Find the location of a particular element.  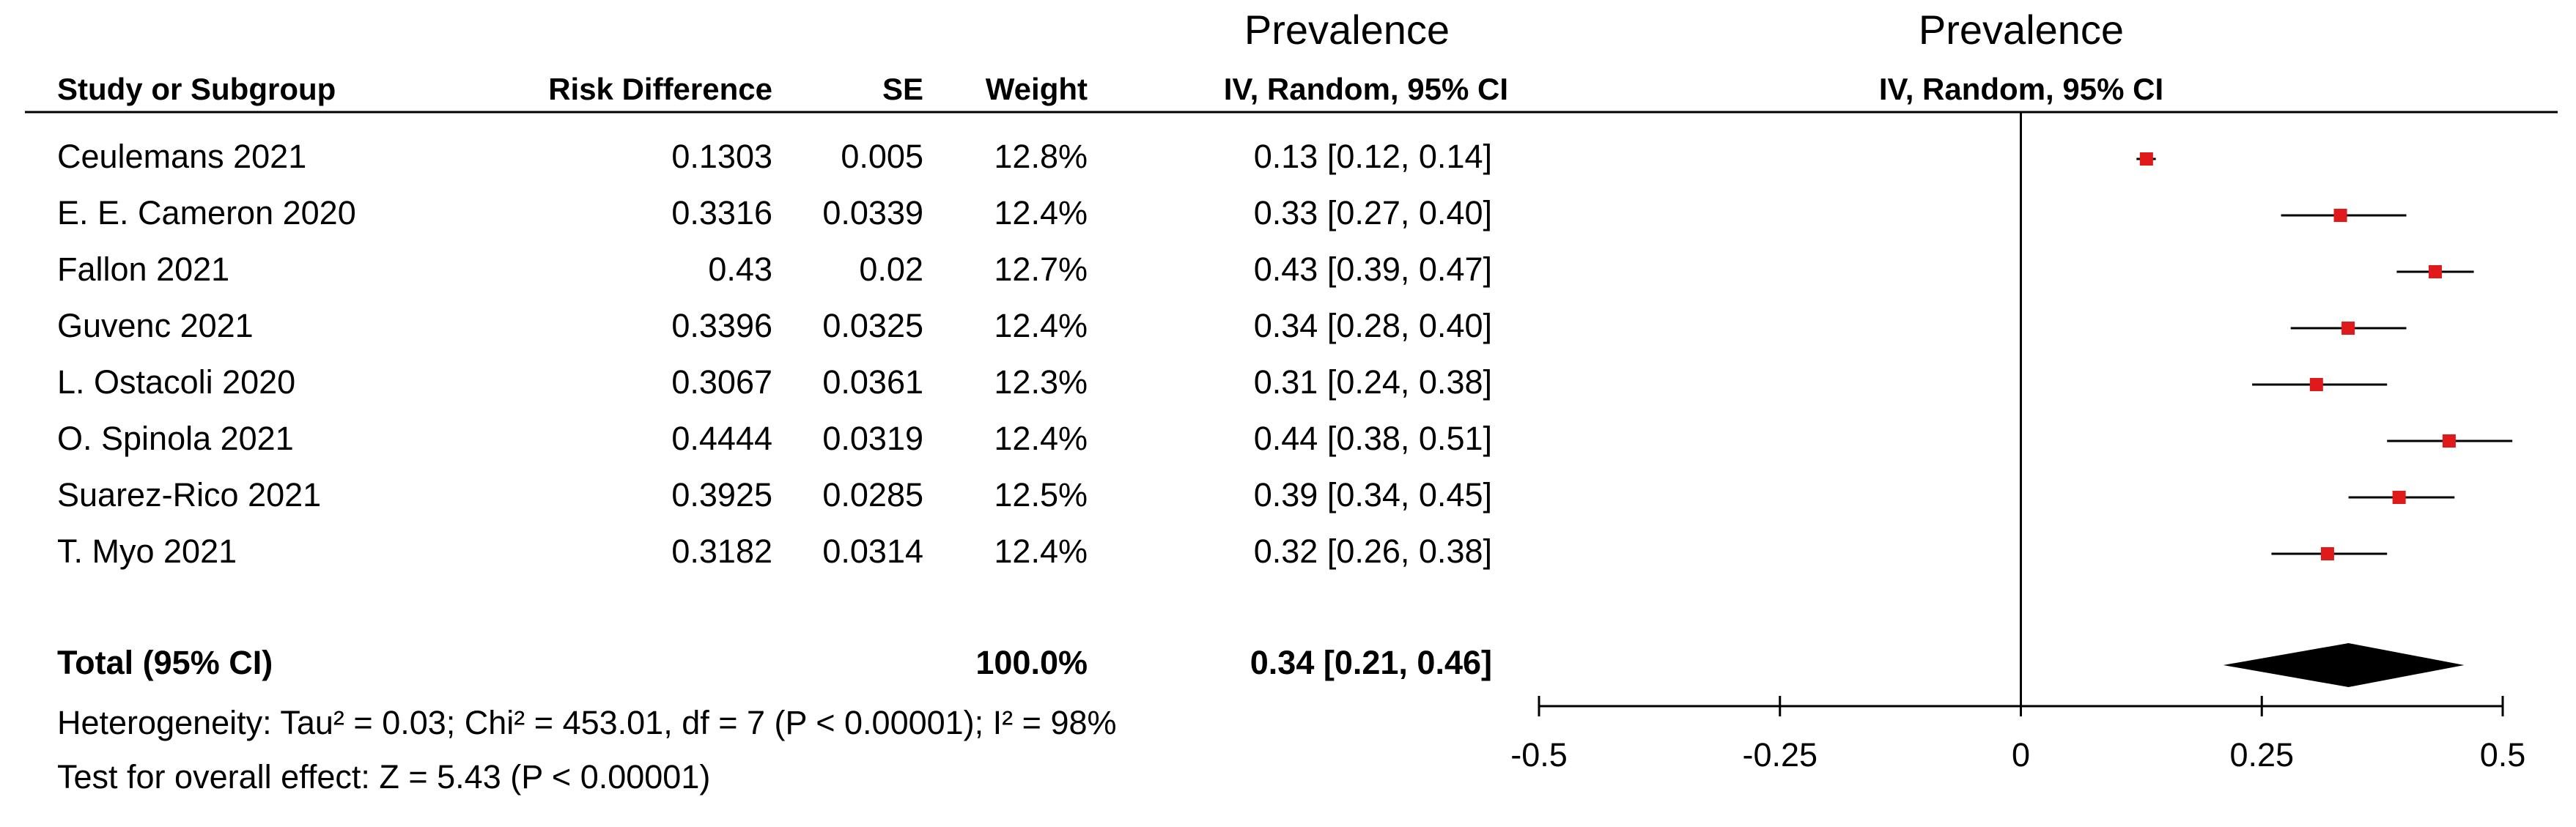

study-name: T. Myo 2021 is located at coordinates (147, 551).